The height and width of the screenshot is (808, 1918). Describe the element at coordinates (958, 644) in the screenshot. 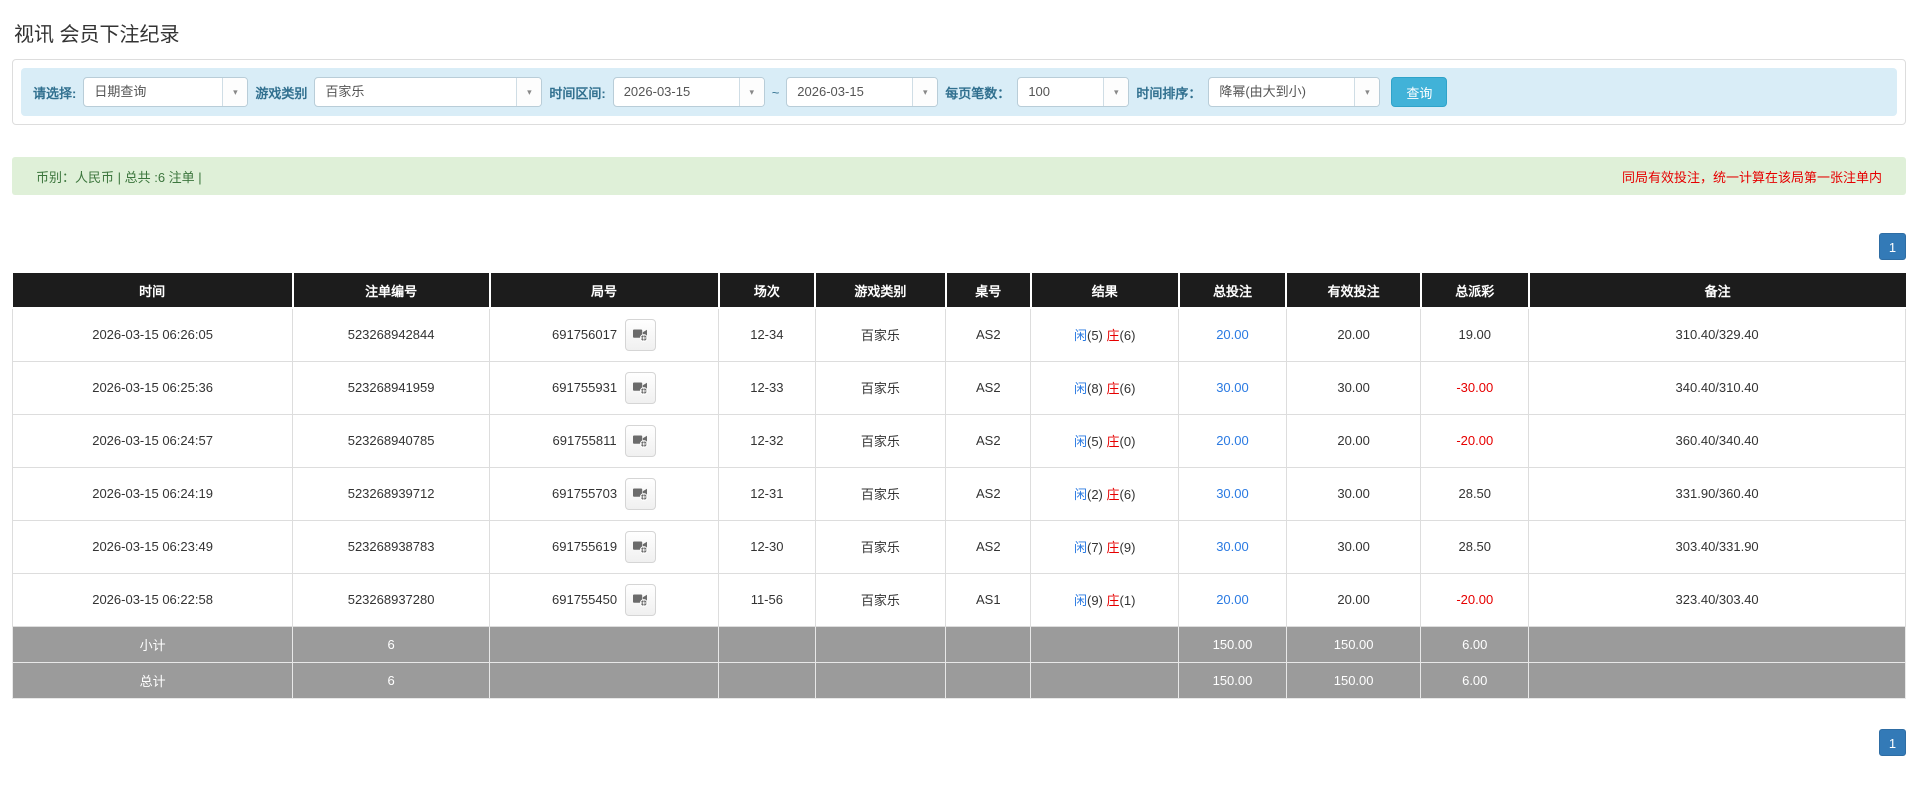

I see `subtotal-row: 小计 6 150.00 150.00 6.00` at that location.